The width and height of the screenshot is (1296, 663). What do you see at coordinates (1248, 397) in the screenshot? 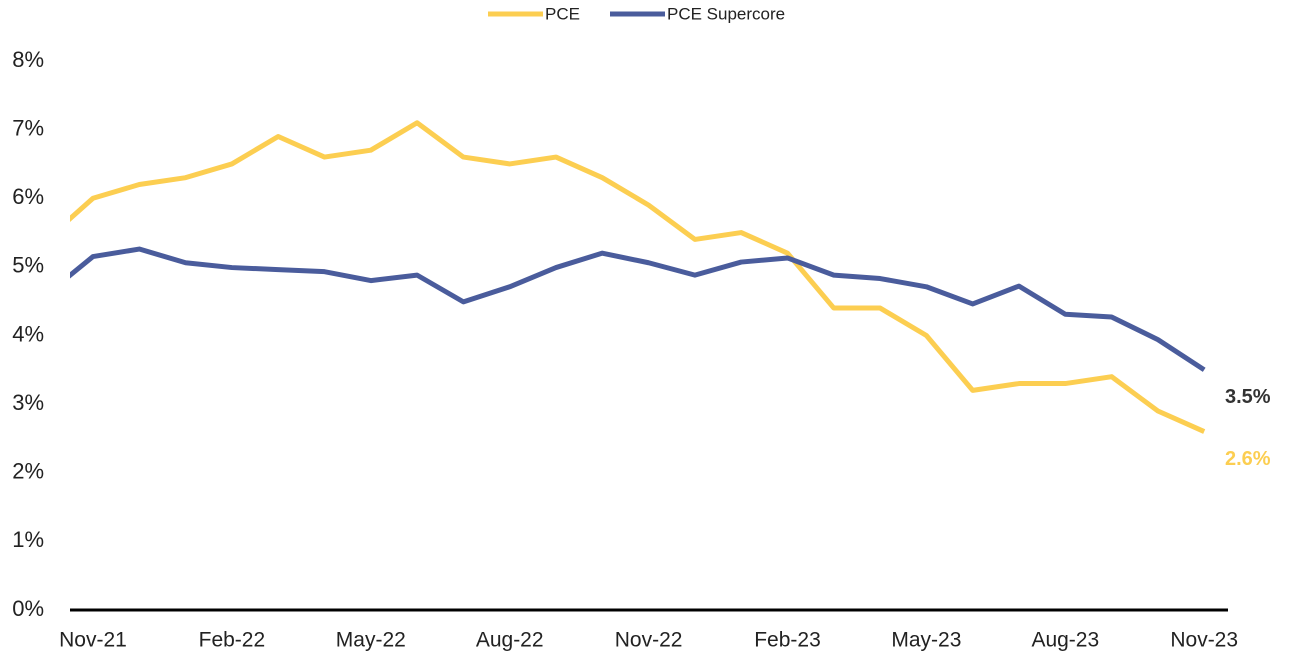
I see `data-label: 3.5%` at bounding box center [1248, 397].